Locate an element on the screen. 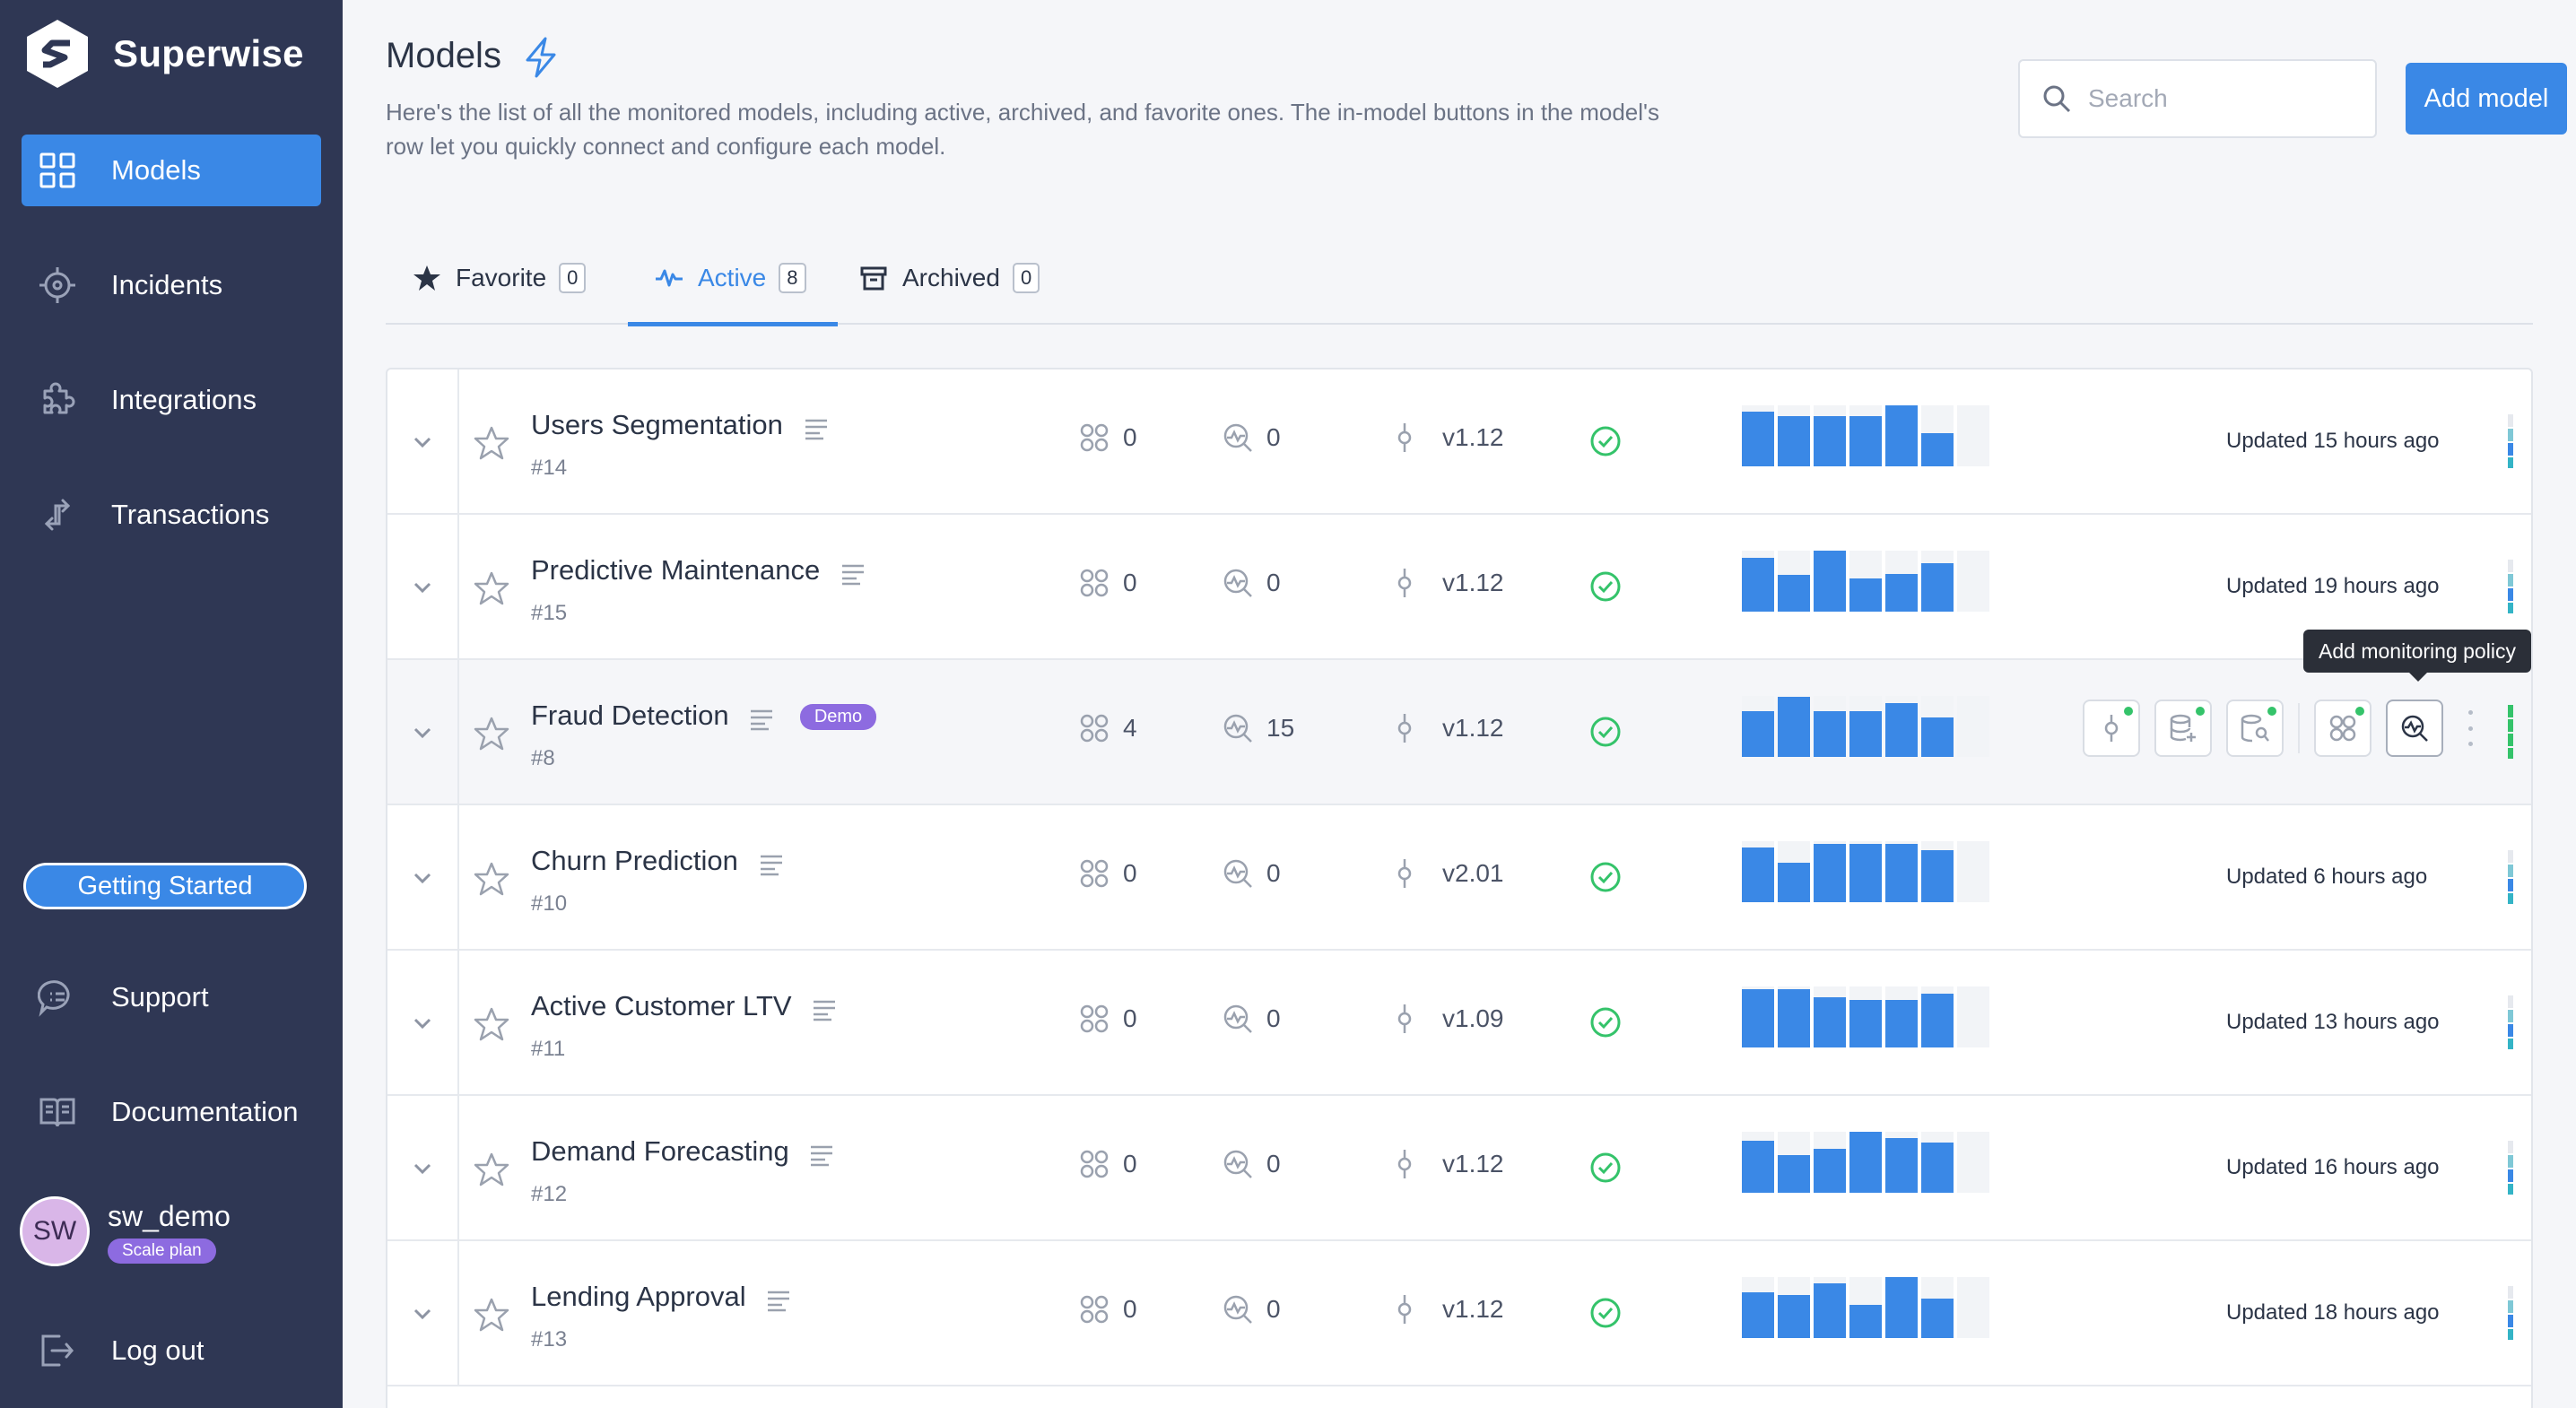 The width and height of the screenshot is (2576, 1408). segments-stat: 4 is located at coordinates (1107, 728).